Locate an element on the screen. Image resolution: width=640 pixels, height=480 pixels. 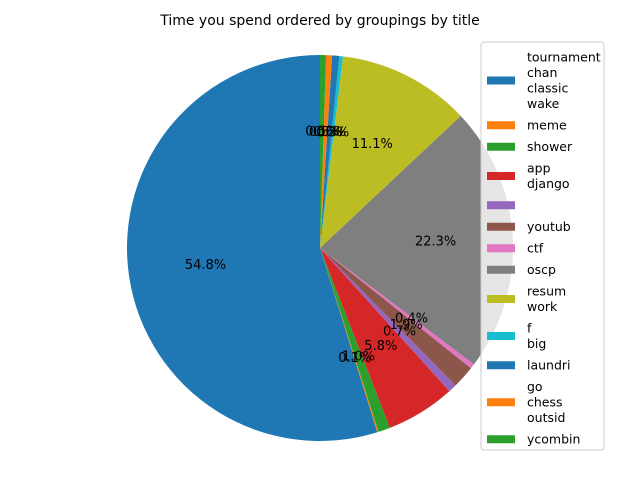
pie-percent-label: 0.1% is located at coordinates (354, 358).